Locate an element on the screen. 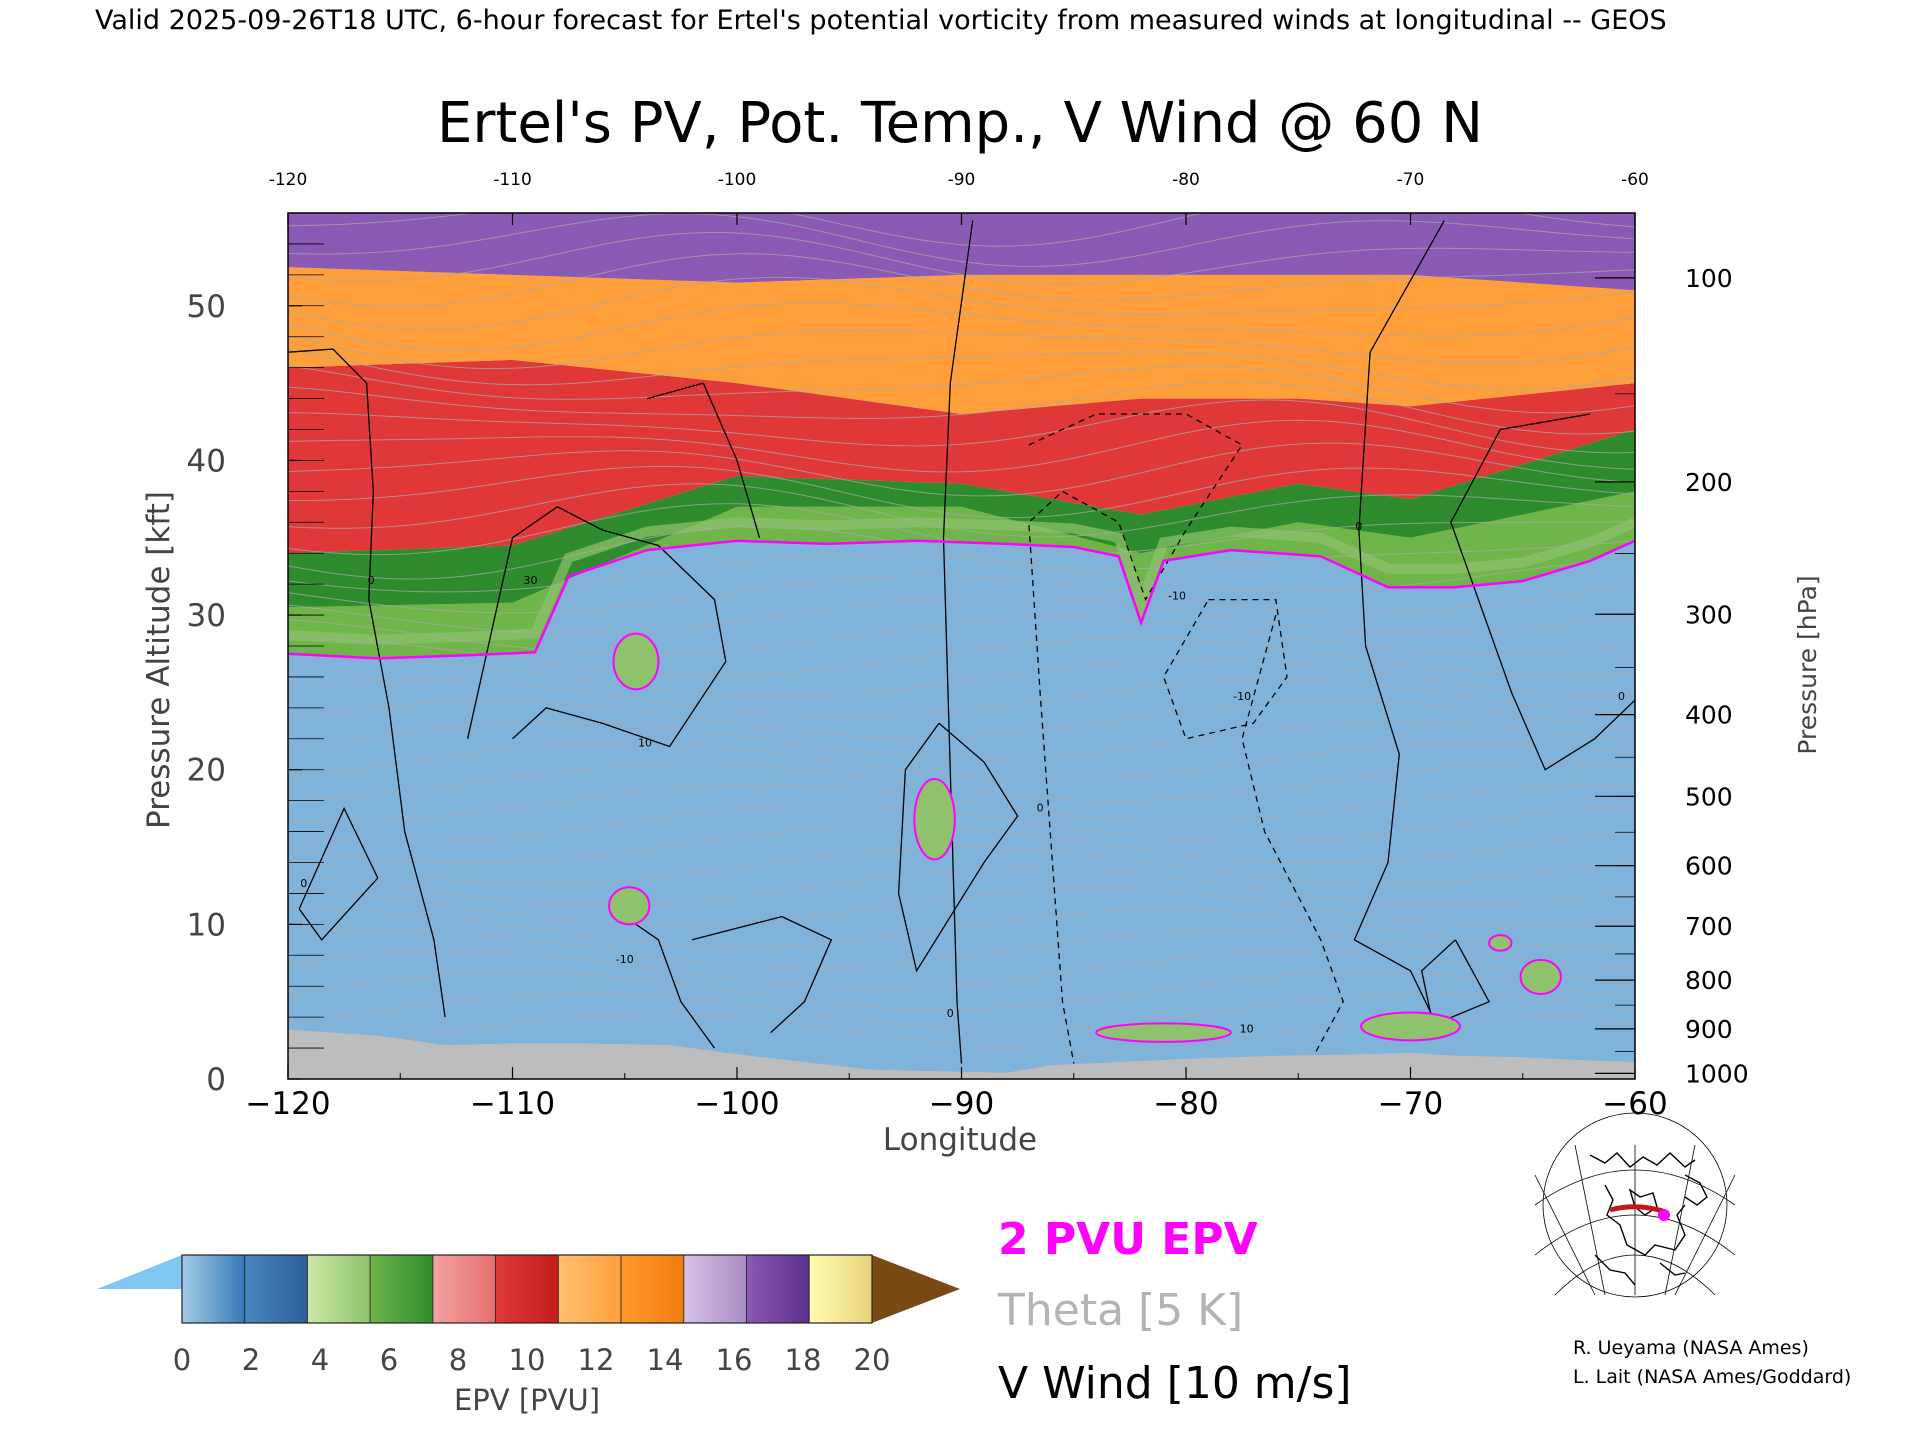  y-left-tick-label: 20 is located at coordinates (206, 771).